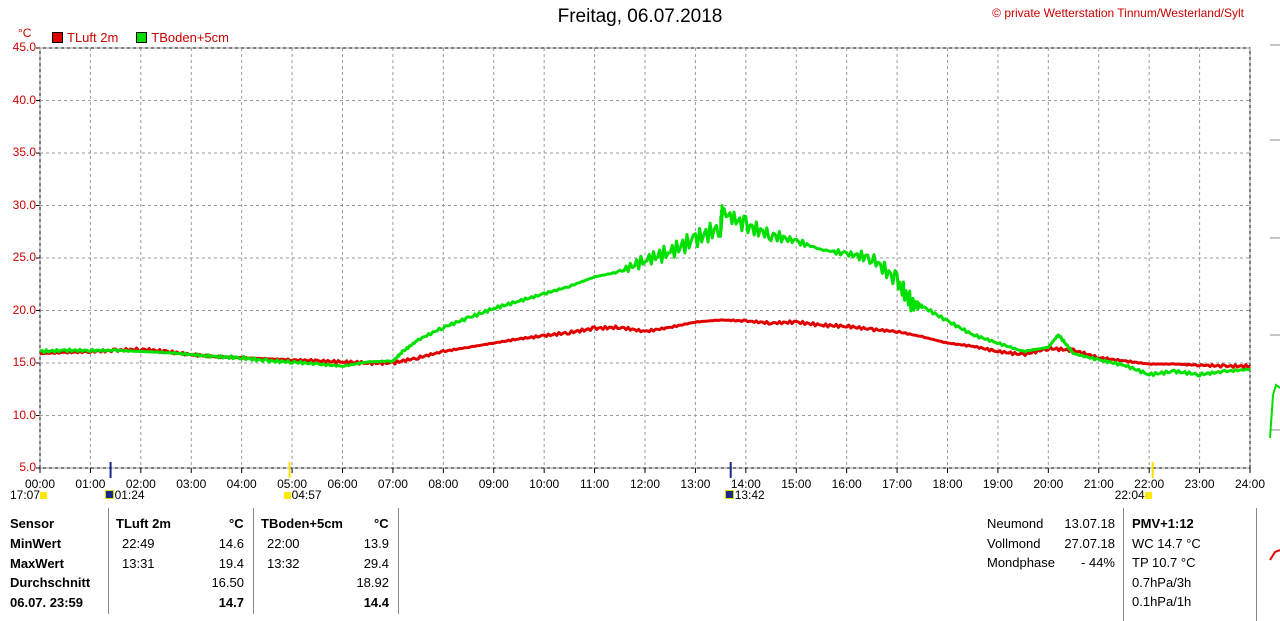 The width and height of the screenshot is (1280, 621). I want to click on tluft-value: 16.50, so click(227, 582).